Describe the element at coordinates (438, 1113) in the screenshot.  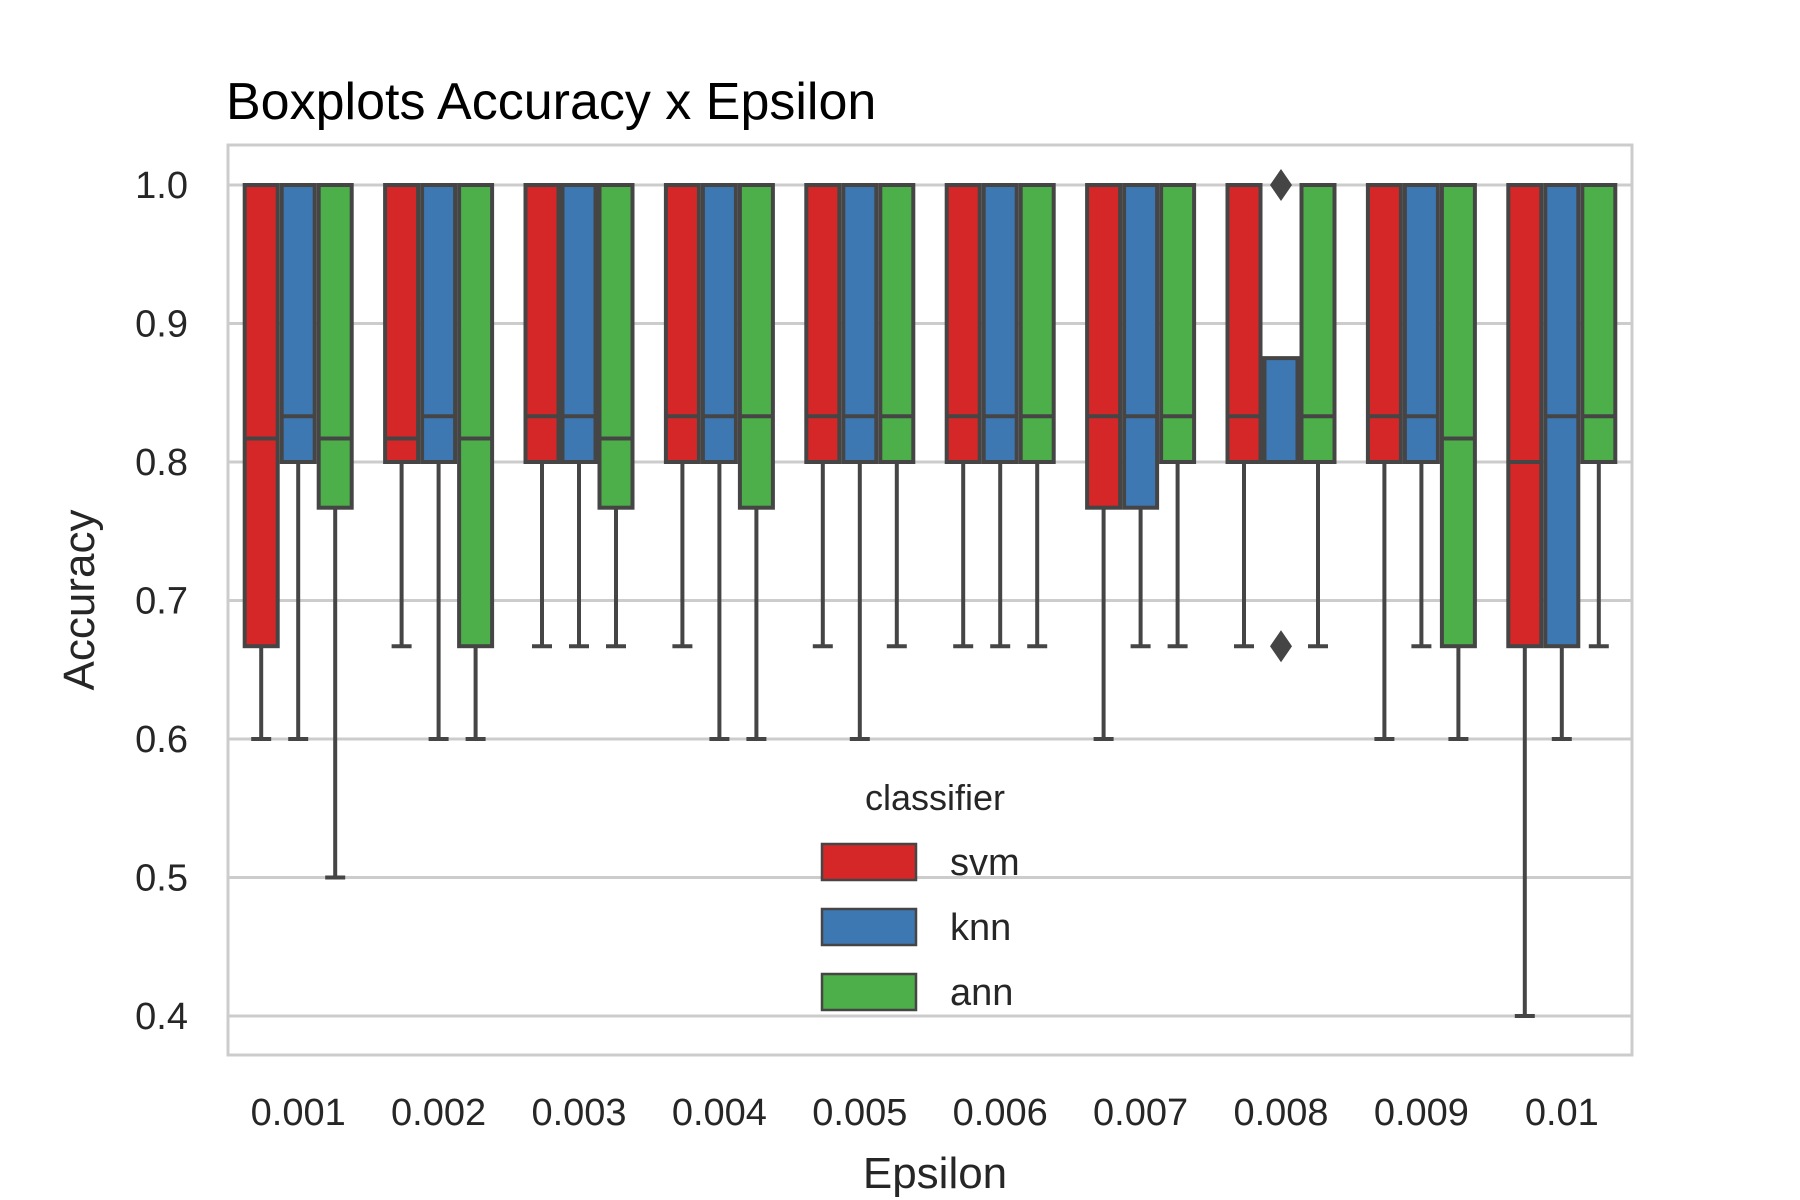
I see `x-tick-label: 0.002` at that location.